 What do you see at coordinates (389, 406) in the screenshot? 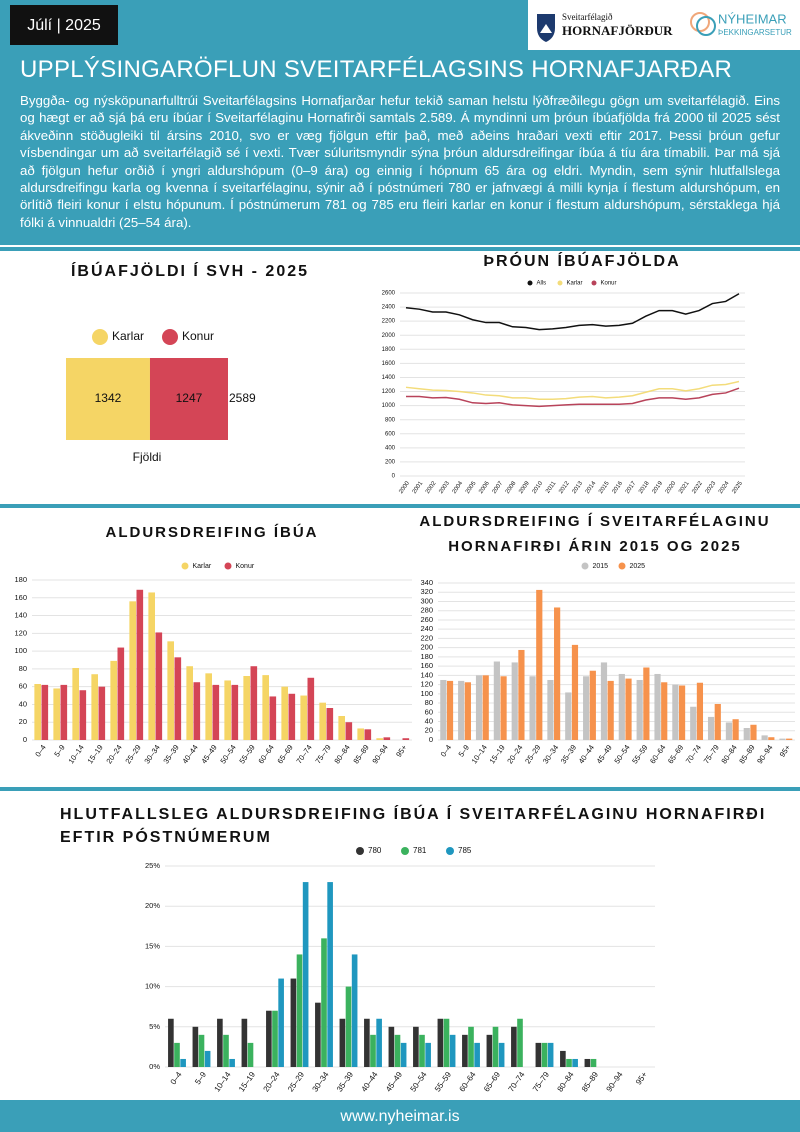
I see `y-tick-label: 1000` at bounding box center [389, 406].